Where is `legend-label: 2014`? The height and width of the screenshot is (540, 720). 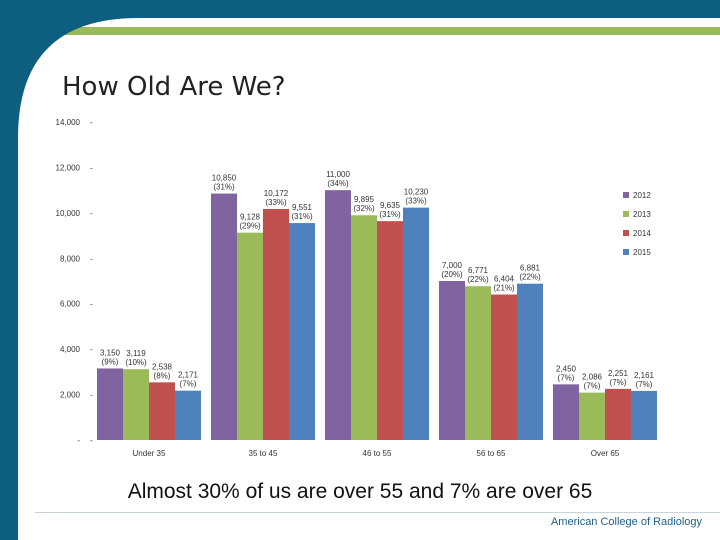 legend-label: 2014 is located at coordinates (642, 233).